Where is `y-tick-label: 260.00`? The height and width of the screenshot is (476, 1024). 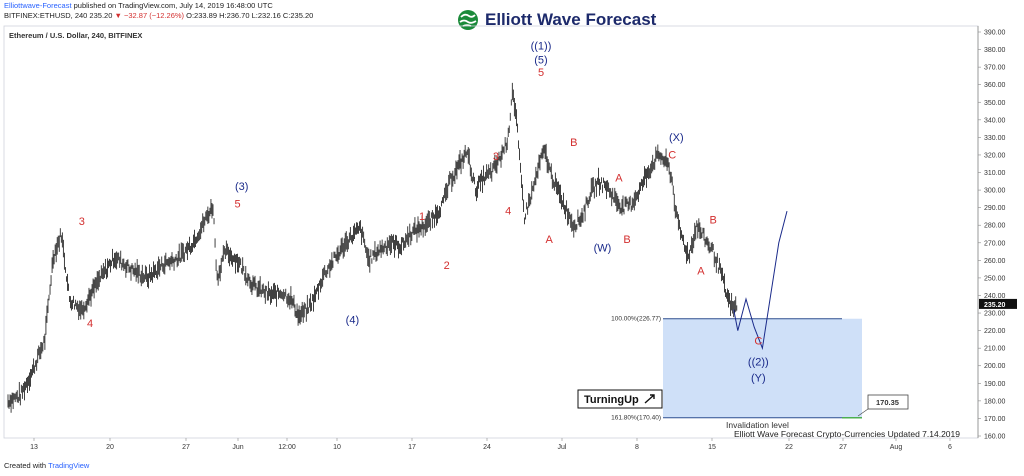 y-tick-label: 260.00 is located at coordinates (995, 261).